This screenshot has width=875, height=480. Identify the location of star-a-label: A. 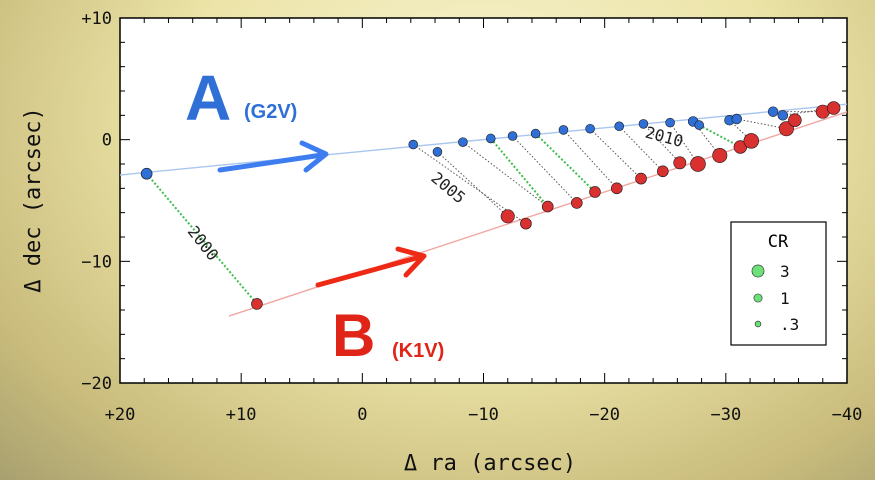
(208, 98).